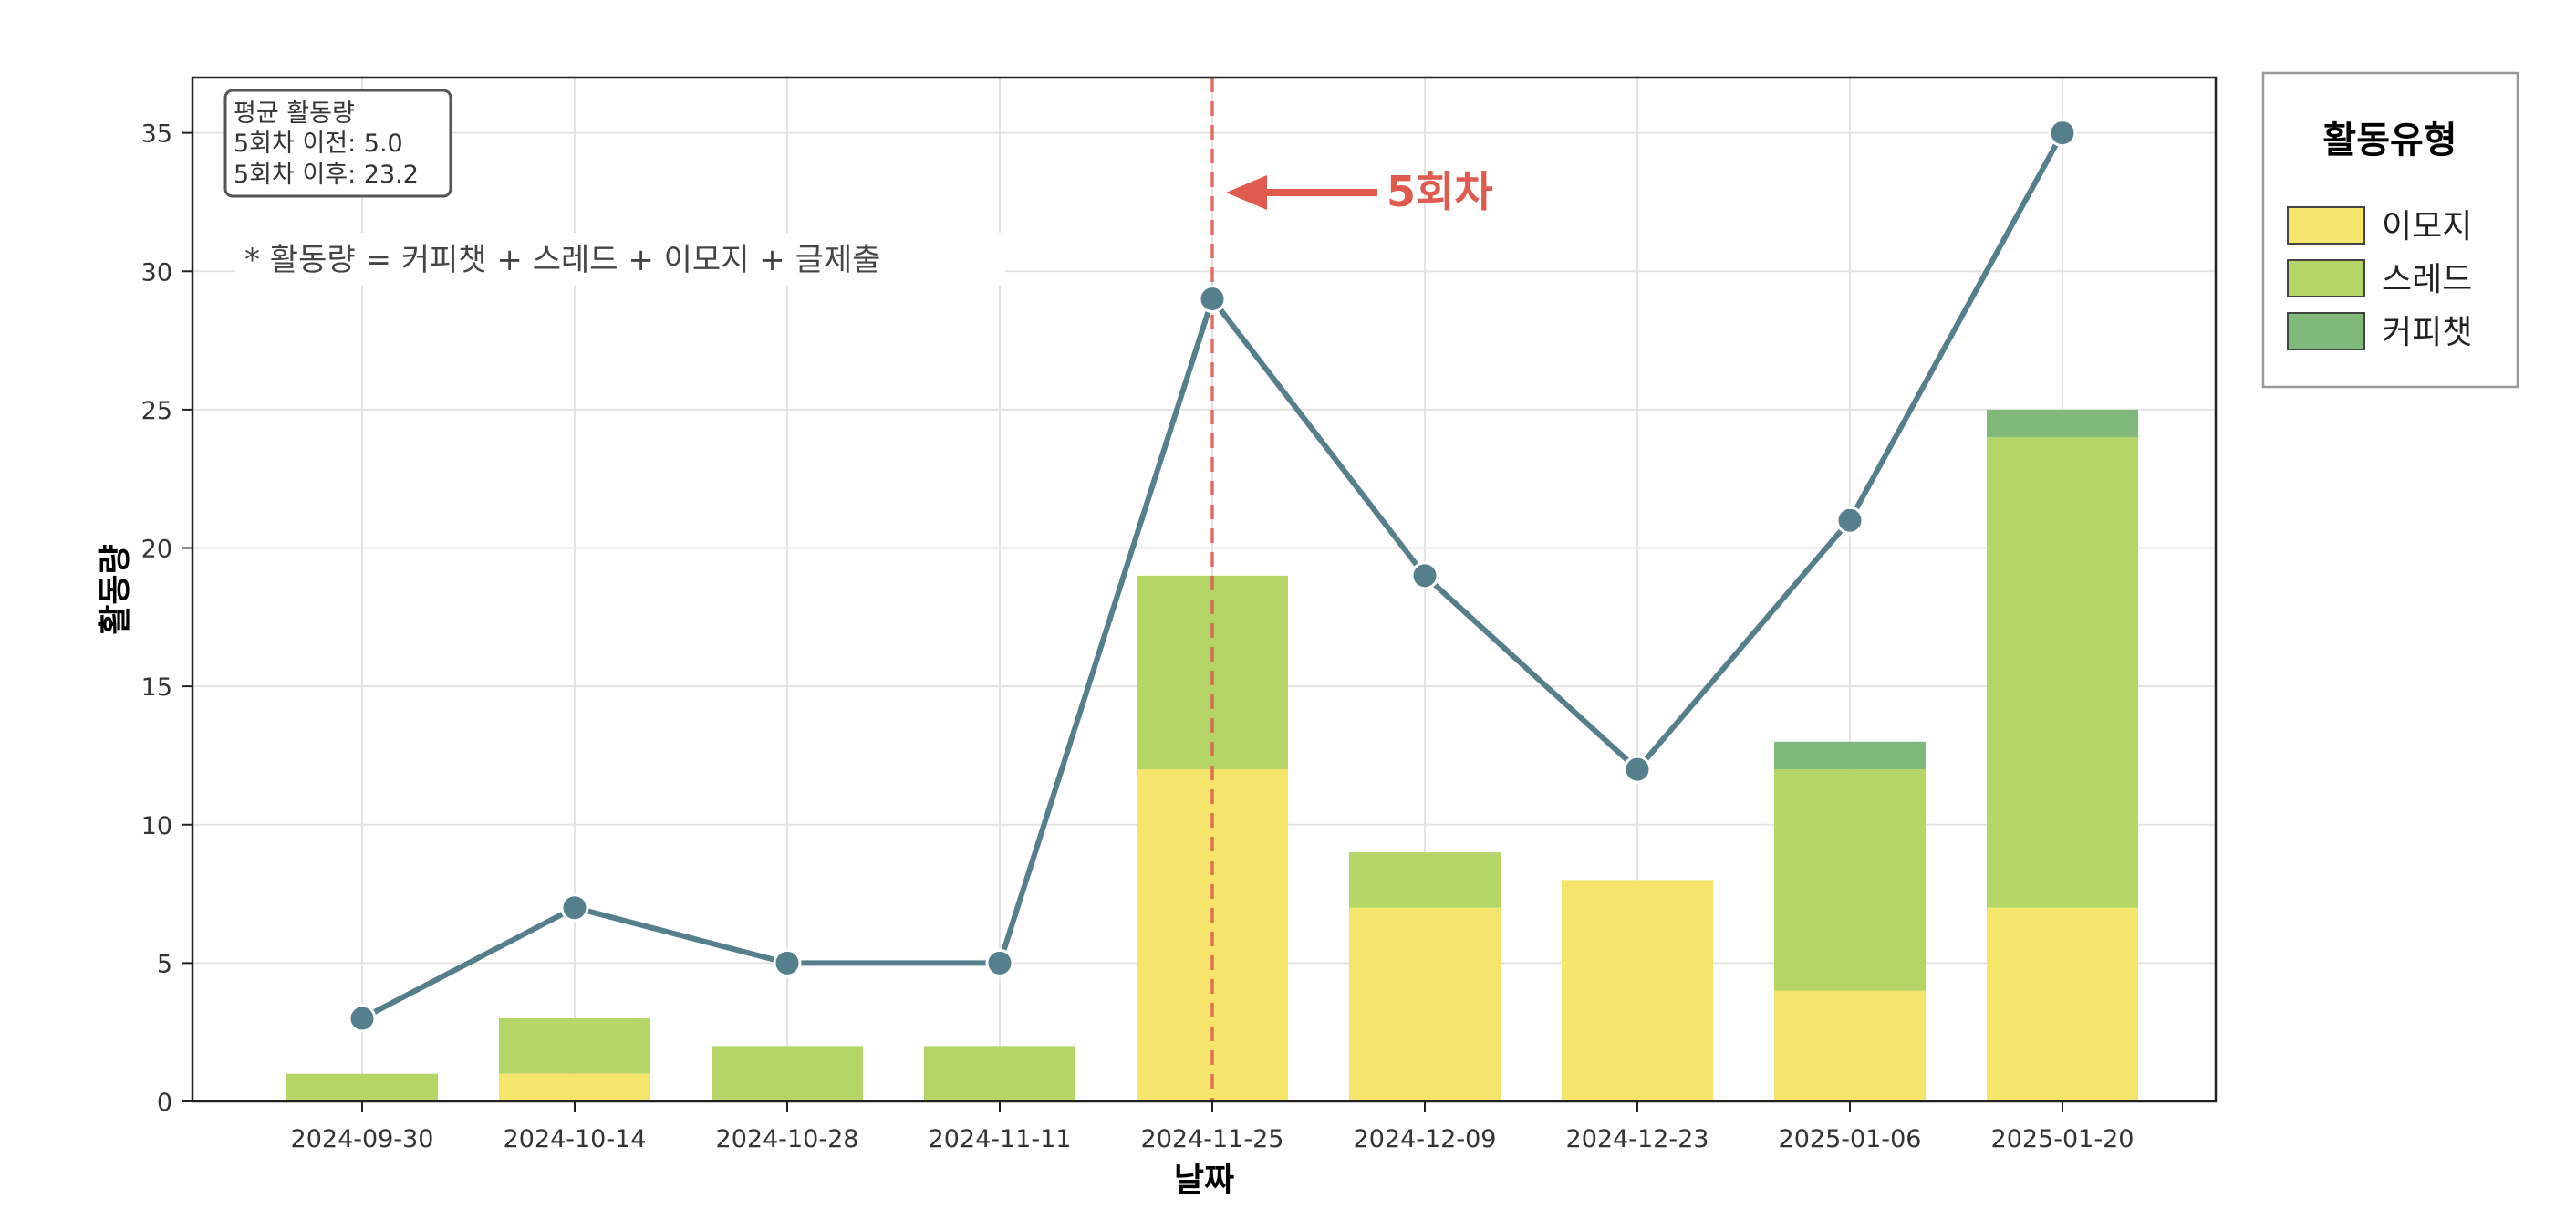 The height and width of the screenshot is (1210, 2576). I want to click on average-before: 5회차 이전: 5.0, so click(318, 144).